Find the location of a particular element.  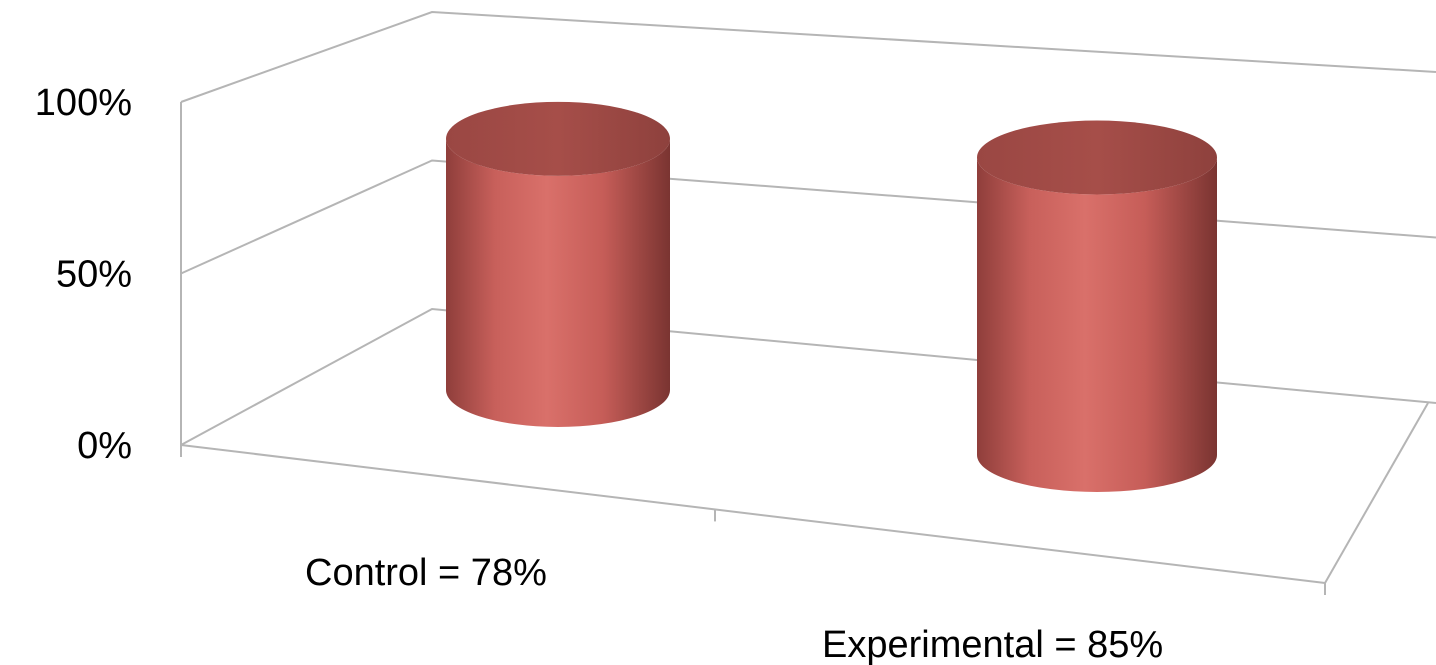

y-tick-label: 100% is located at coordinates (83, 103).